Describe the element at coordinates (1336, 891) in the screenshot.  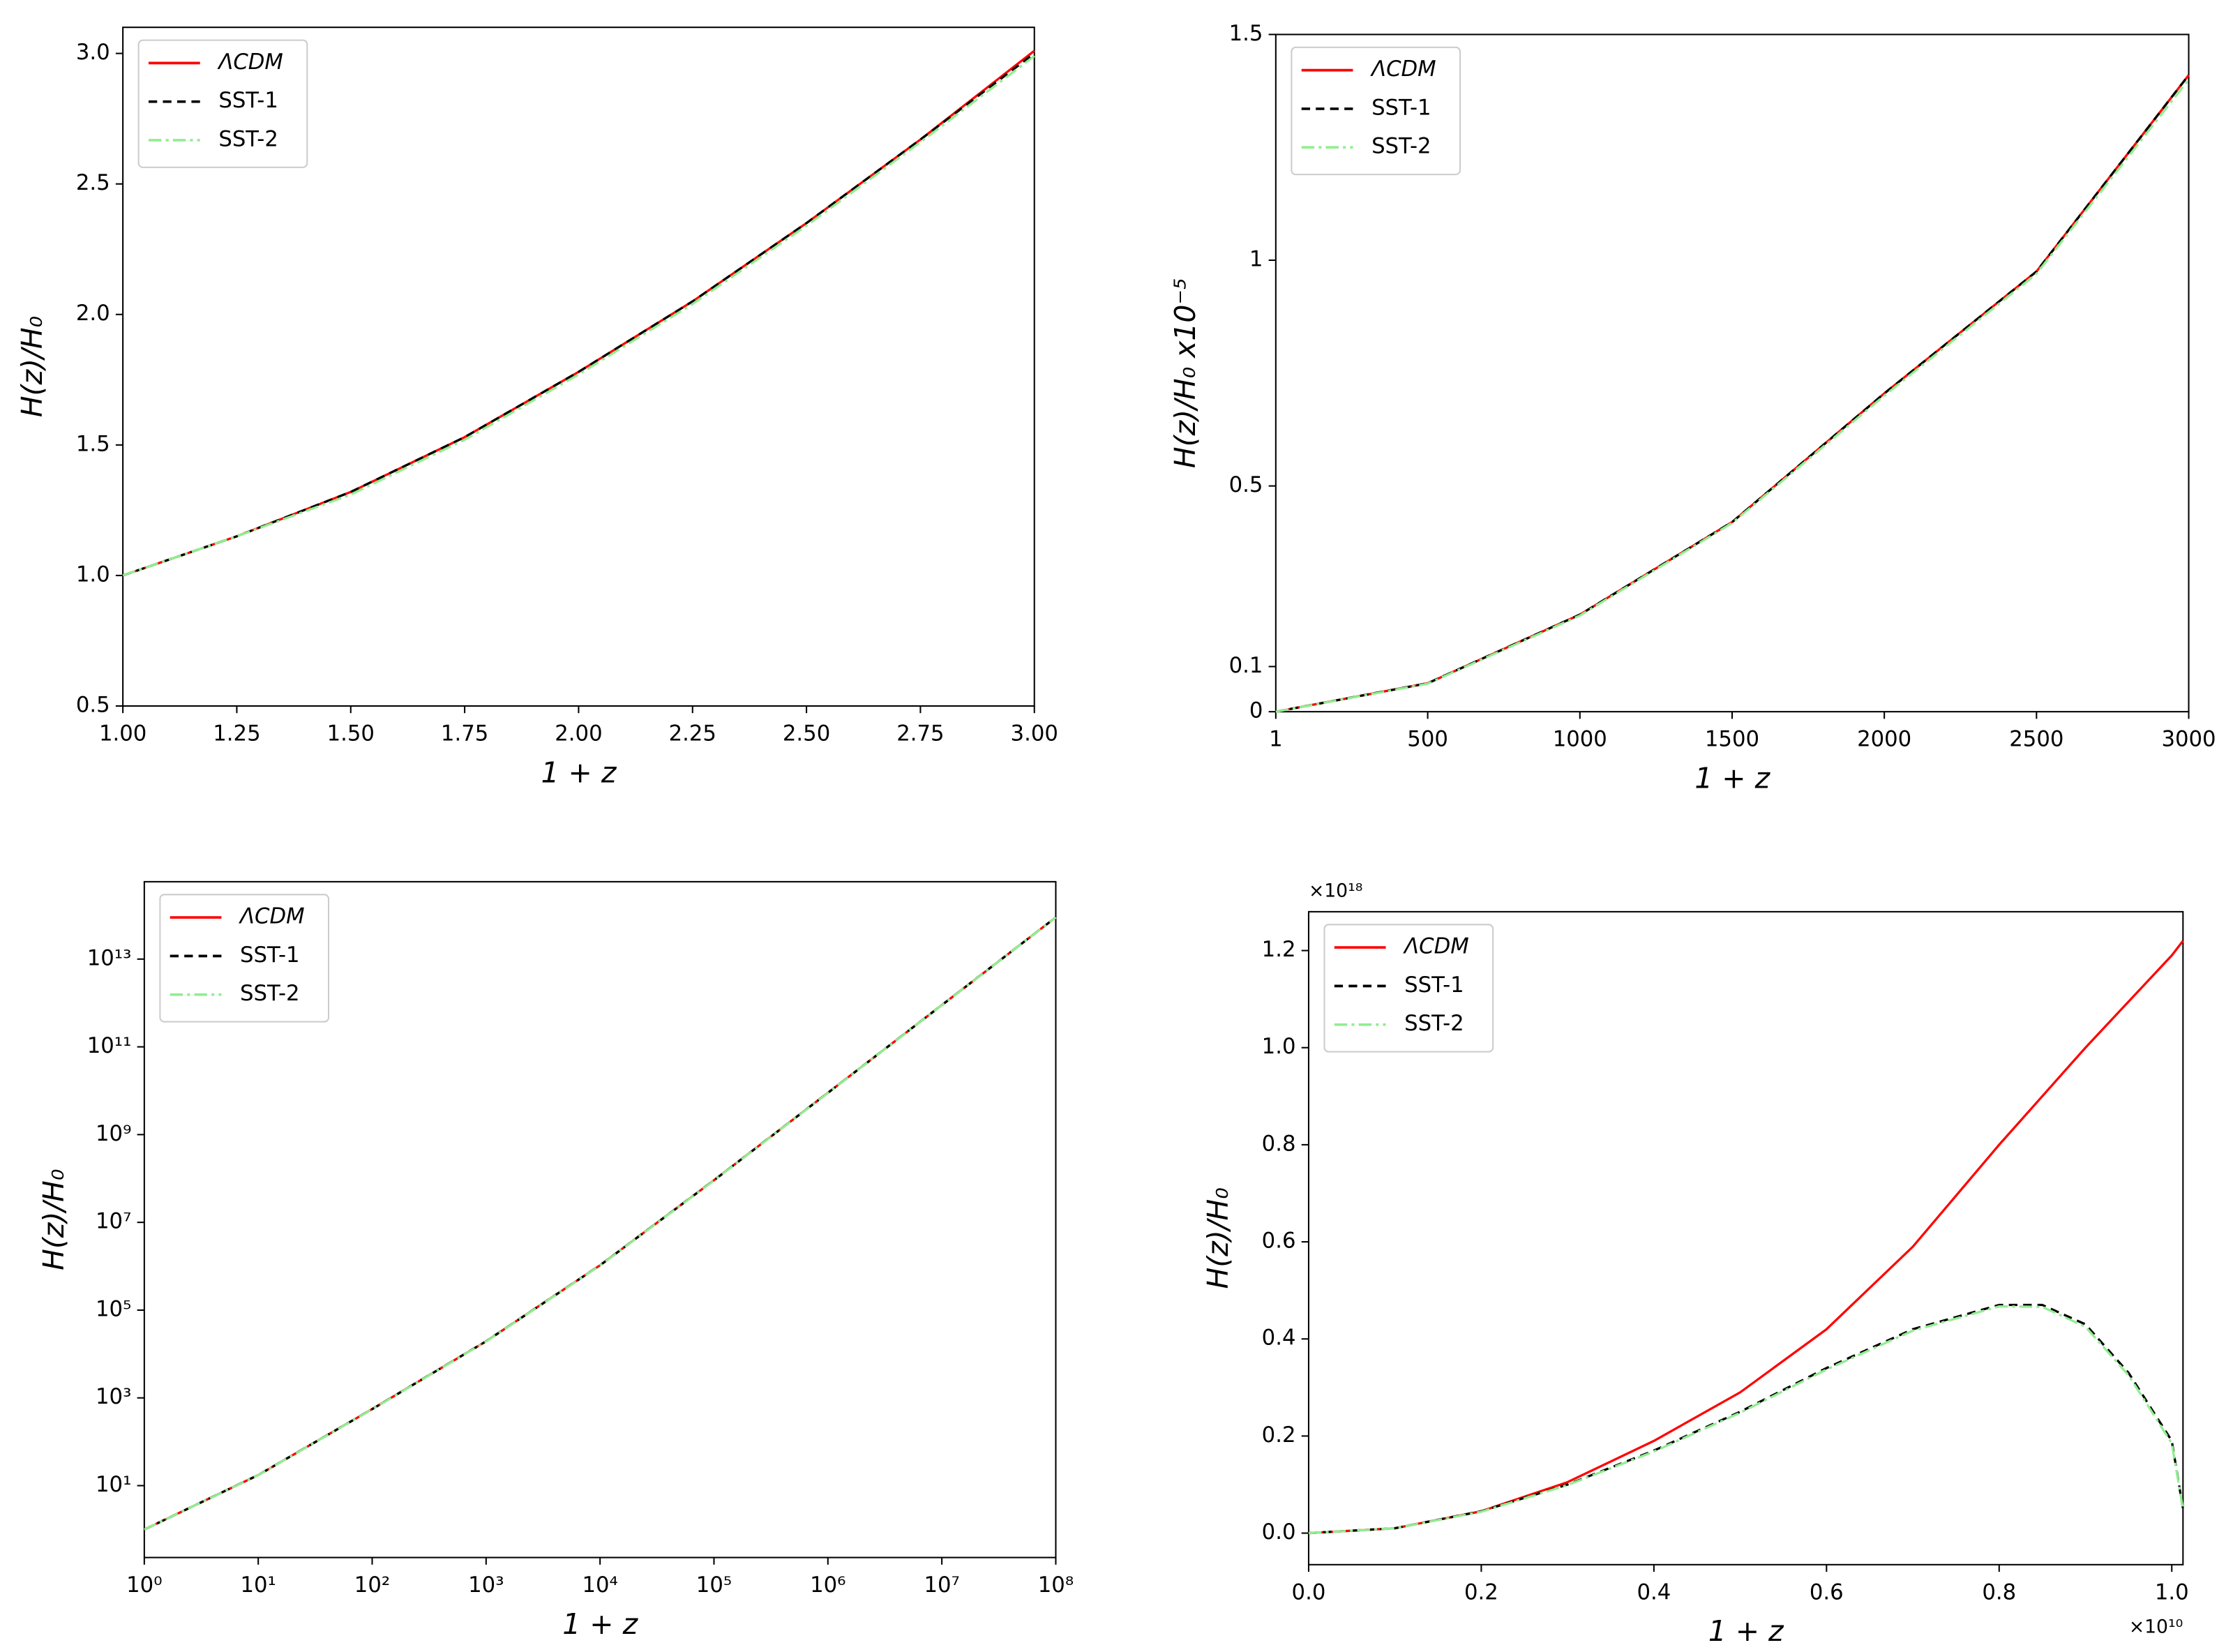
I see `y-offset-label: ×10¹⁸` at that location.